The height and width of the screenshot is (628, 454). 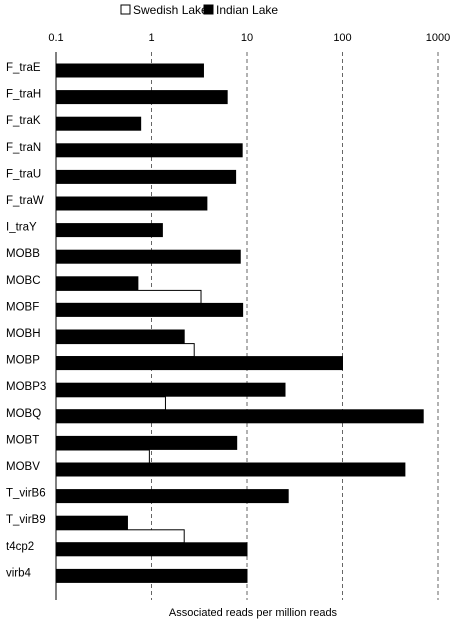 I want to click on category-label: MOBQ, so click(x=23, y=414).